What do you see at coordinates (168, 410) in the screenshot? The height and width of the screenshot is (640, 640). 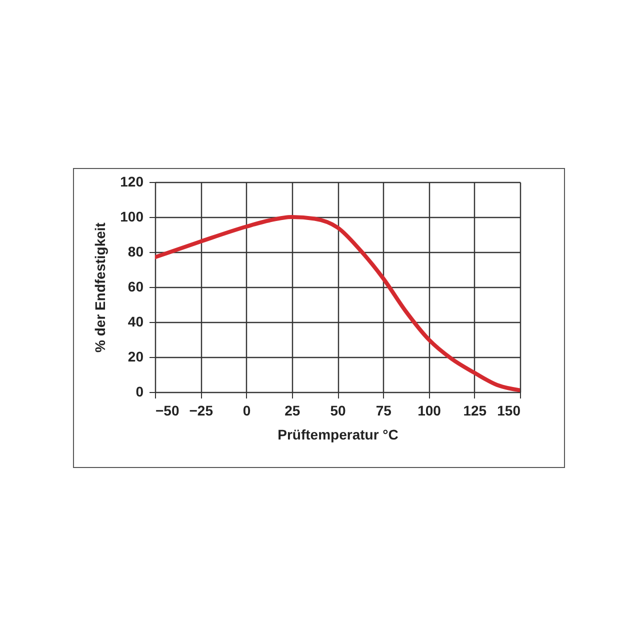 I see `x-tick-label: −50` at bounding box center [168, 410].